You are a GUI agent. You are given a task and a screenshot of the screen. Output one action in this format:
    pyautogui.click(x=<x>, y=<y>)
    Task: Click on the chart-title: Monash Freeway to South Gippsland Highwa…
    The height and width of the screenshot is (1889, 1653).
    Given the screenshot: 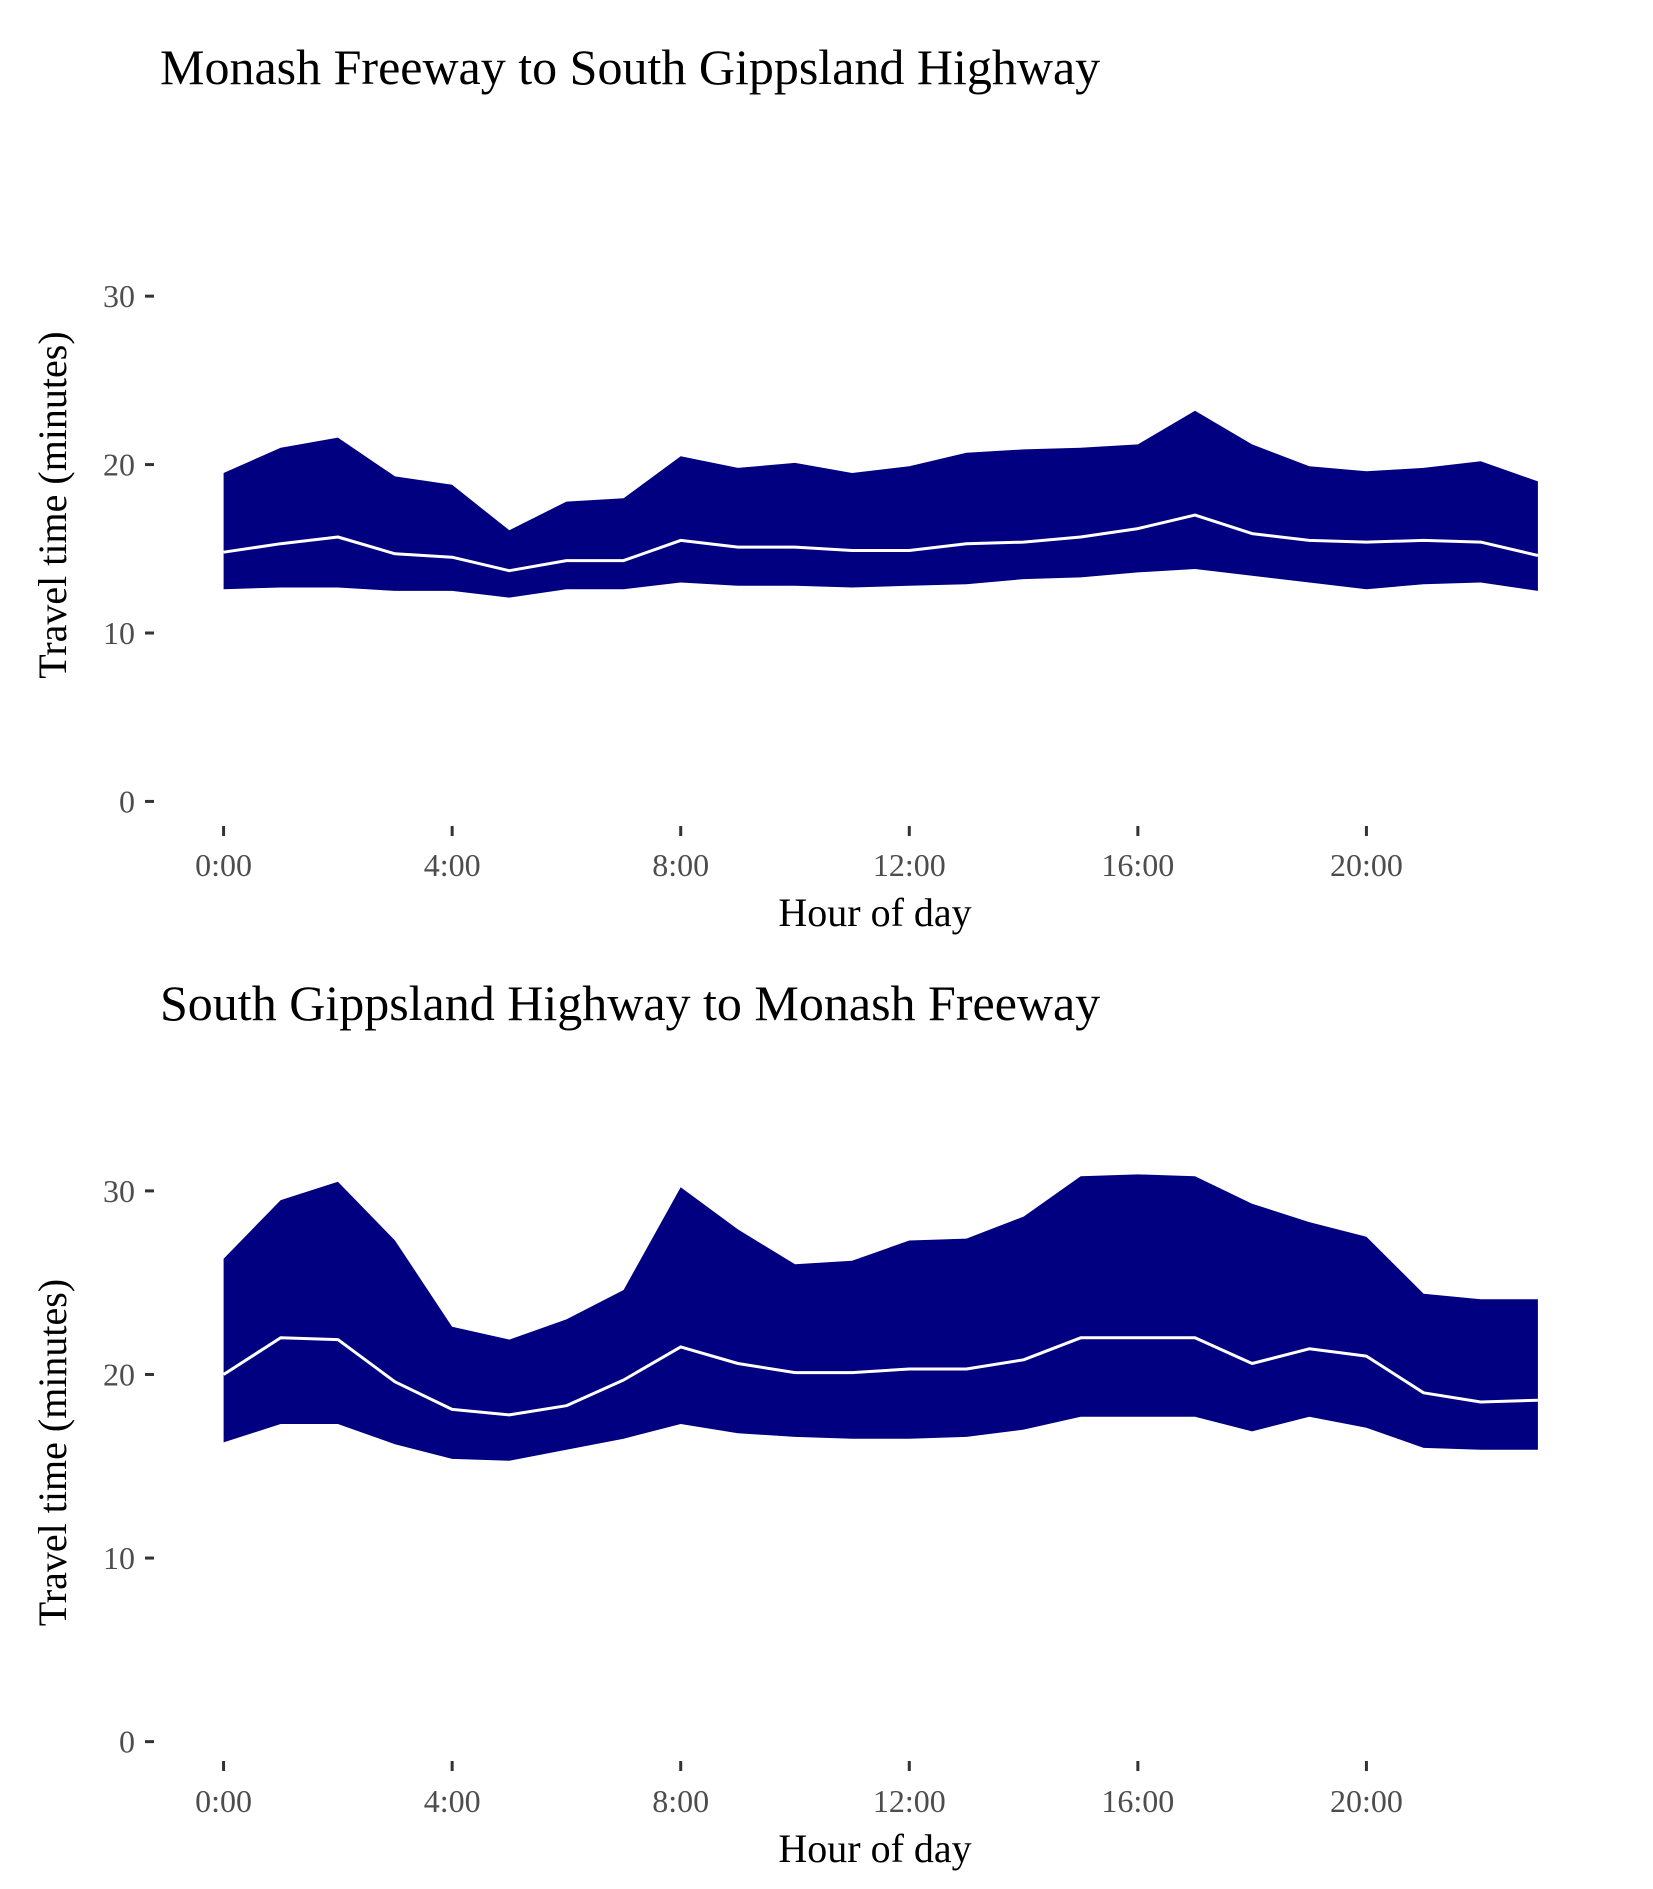 What is the action you would take?
    pyautogui.click(x=630, y=67)
    